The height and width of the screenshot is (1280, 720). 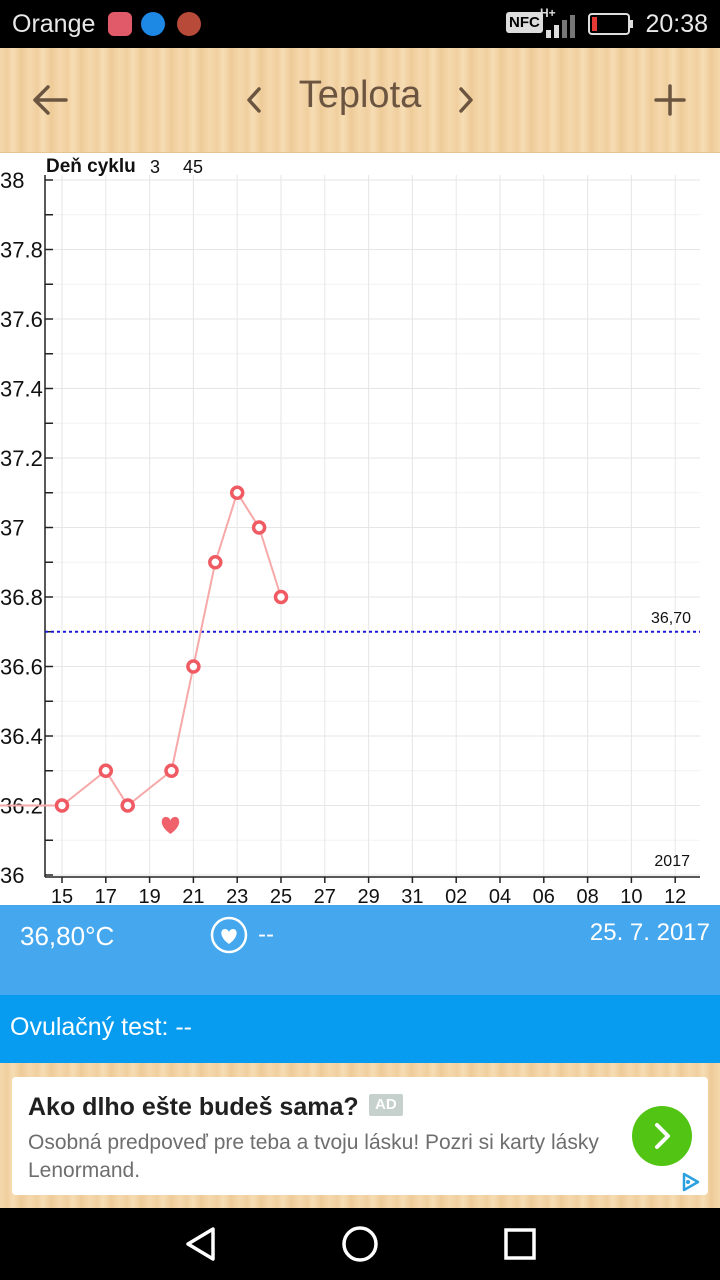 What do you see at coordinates (12, 180) in the screenshot?
I see `y-tick-label: 38` at bounding box center [12, 180].